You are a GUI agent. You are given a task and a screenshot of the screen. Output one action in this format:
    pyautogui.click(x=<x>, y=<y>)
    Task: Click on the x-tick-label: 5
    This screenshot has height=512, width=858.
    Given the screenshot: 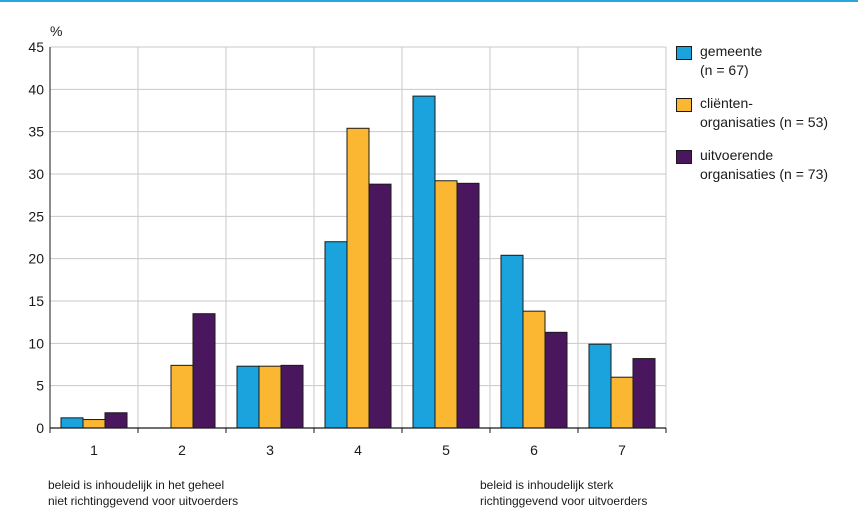 What is the action you would take?
    pyautogui.click(x=446, y=450)
    